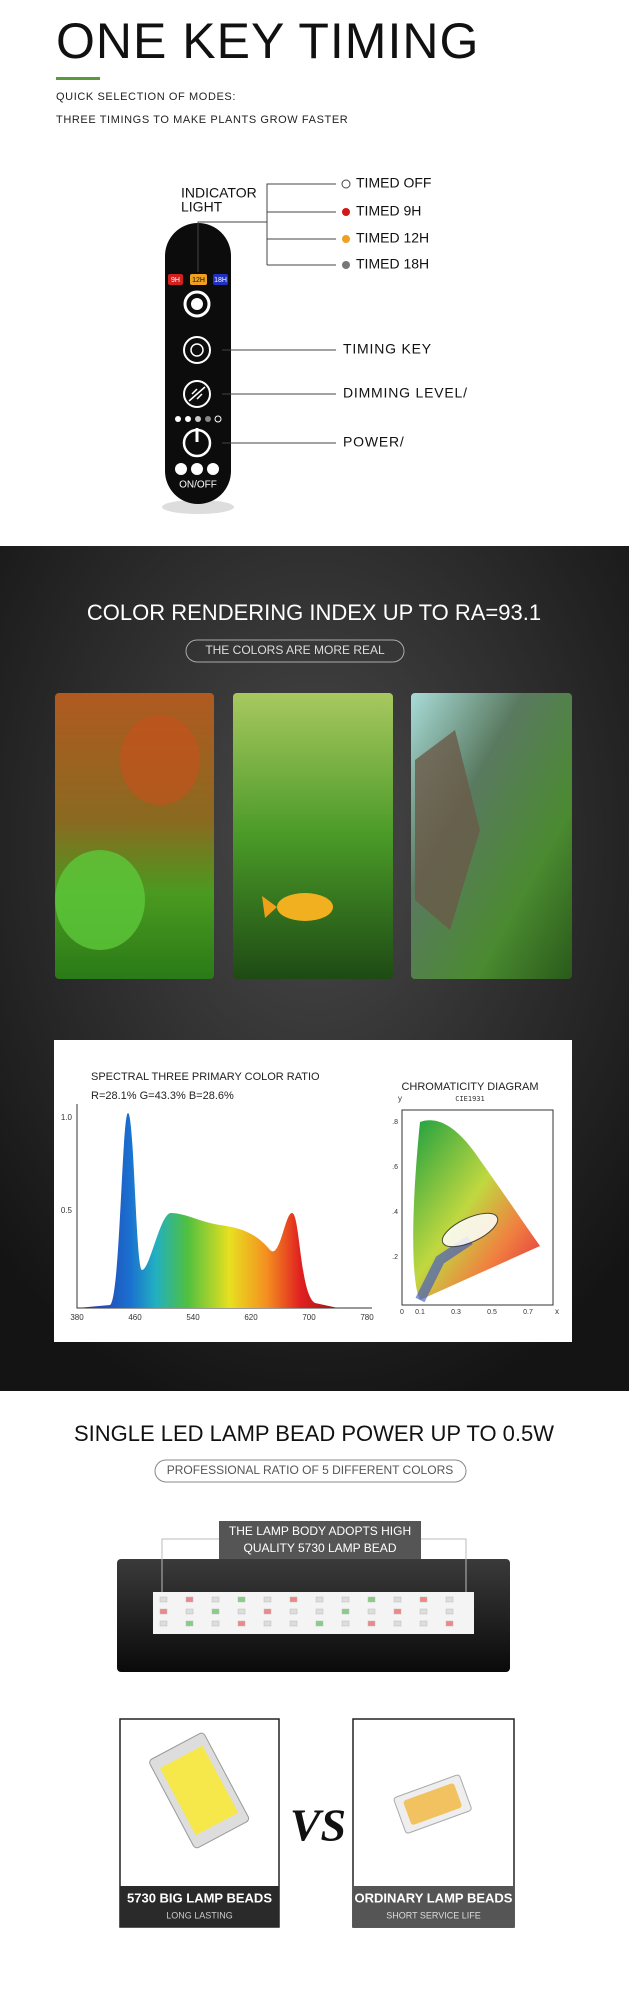 The image size is (629, 2000). I want to click on chroma-frame, so click(477, 1207).